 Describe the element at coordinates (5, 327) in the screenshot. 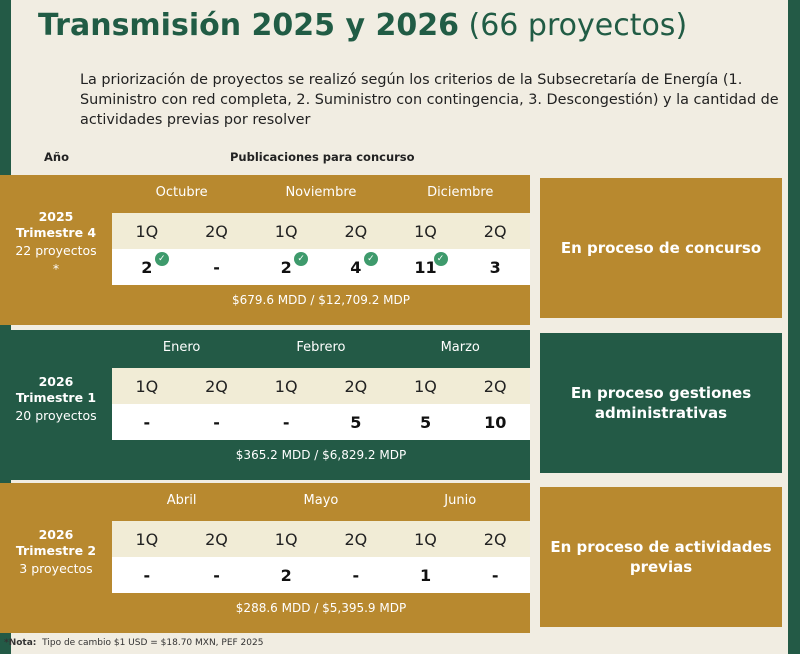

I see `left-edge-band` at that location.